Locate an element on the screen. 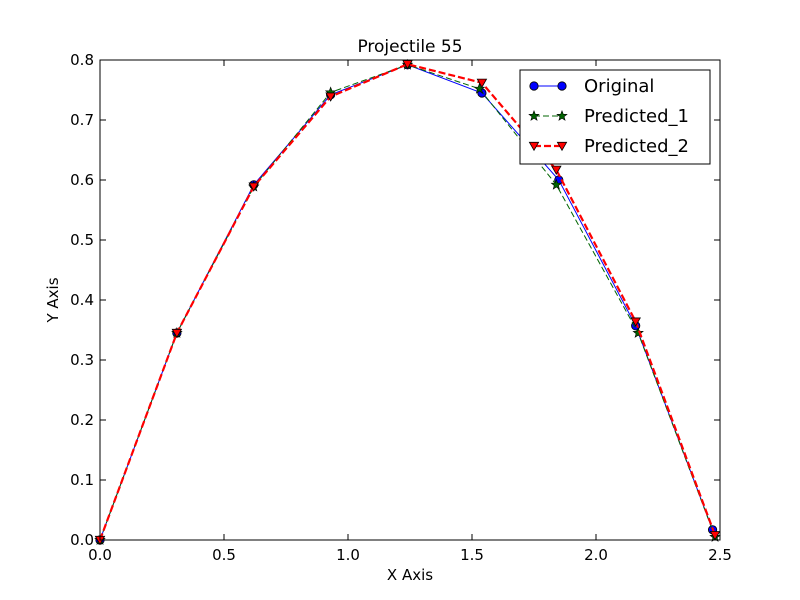 This screenshot has width=800, height=600. x-tick-label: 1.0 is located at coordinates (348, 555).